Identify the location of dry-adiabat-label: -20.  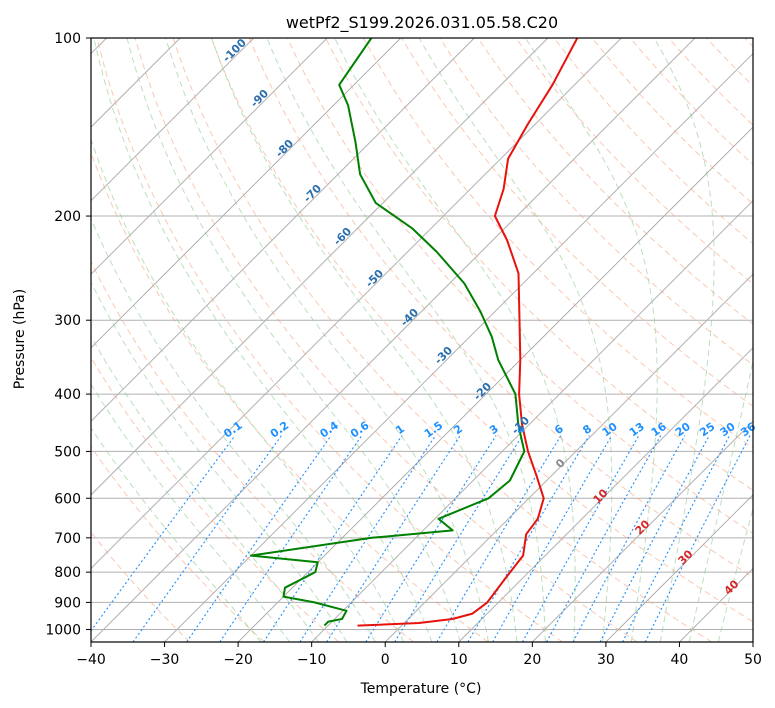
(482, 391).